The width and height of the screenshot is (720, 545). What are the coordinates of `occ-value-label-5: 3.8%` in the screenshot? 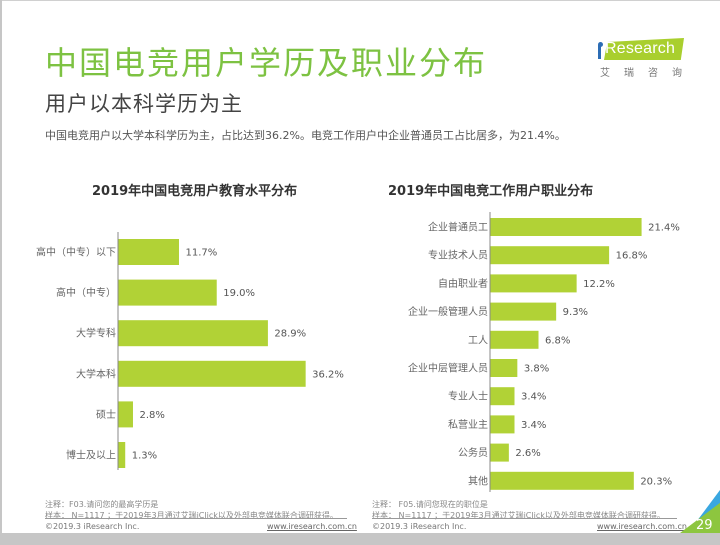 It's located at (536, 369).